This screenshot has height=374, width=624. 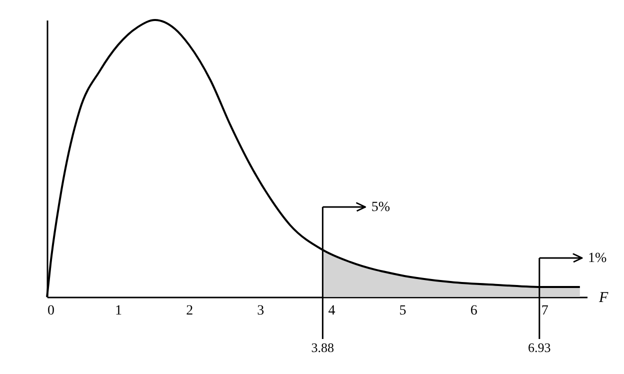 I want to click on x-tick-label: 7, so click(x=544, y=311).